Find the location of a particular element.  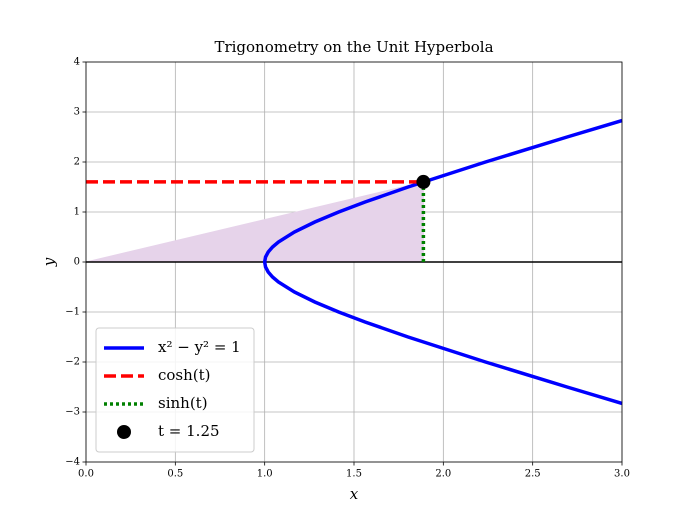

legend-label: sinh(t) is located at coordinates (183, 403).